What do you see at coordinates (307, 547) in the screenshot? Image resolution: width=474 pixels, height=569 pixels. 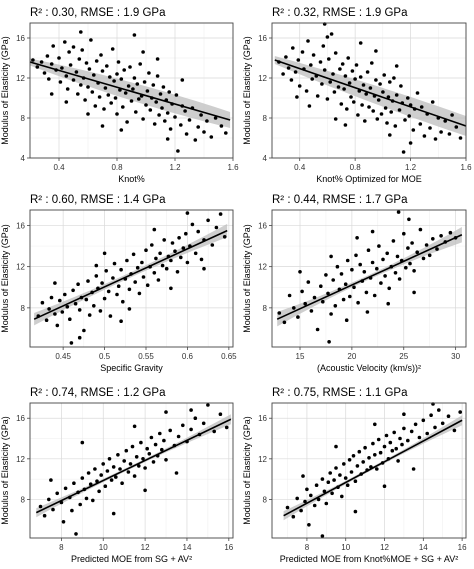 I see `x-tick-label: 8` at bounding box center [307, 547].